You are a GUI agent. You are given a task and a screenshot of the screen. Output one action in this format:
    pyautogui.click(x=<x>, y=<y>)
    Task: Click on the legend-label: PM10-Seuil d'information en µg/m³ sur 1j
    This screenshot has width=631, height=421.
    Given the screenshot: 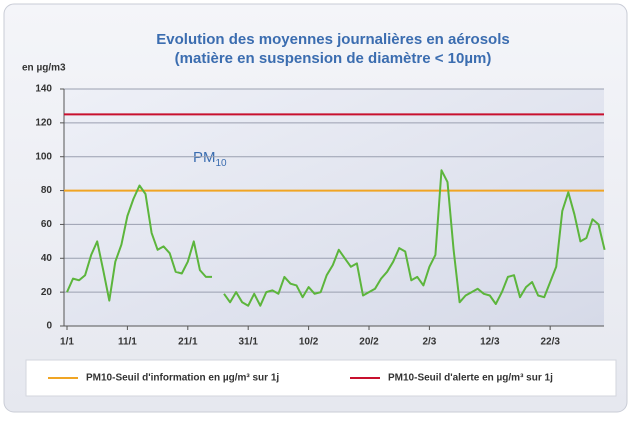 What is the action you would take?
    pyautogui.click(x=182, y=378)
    